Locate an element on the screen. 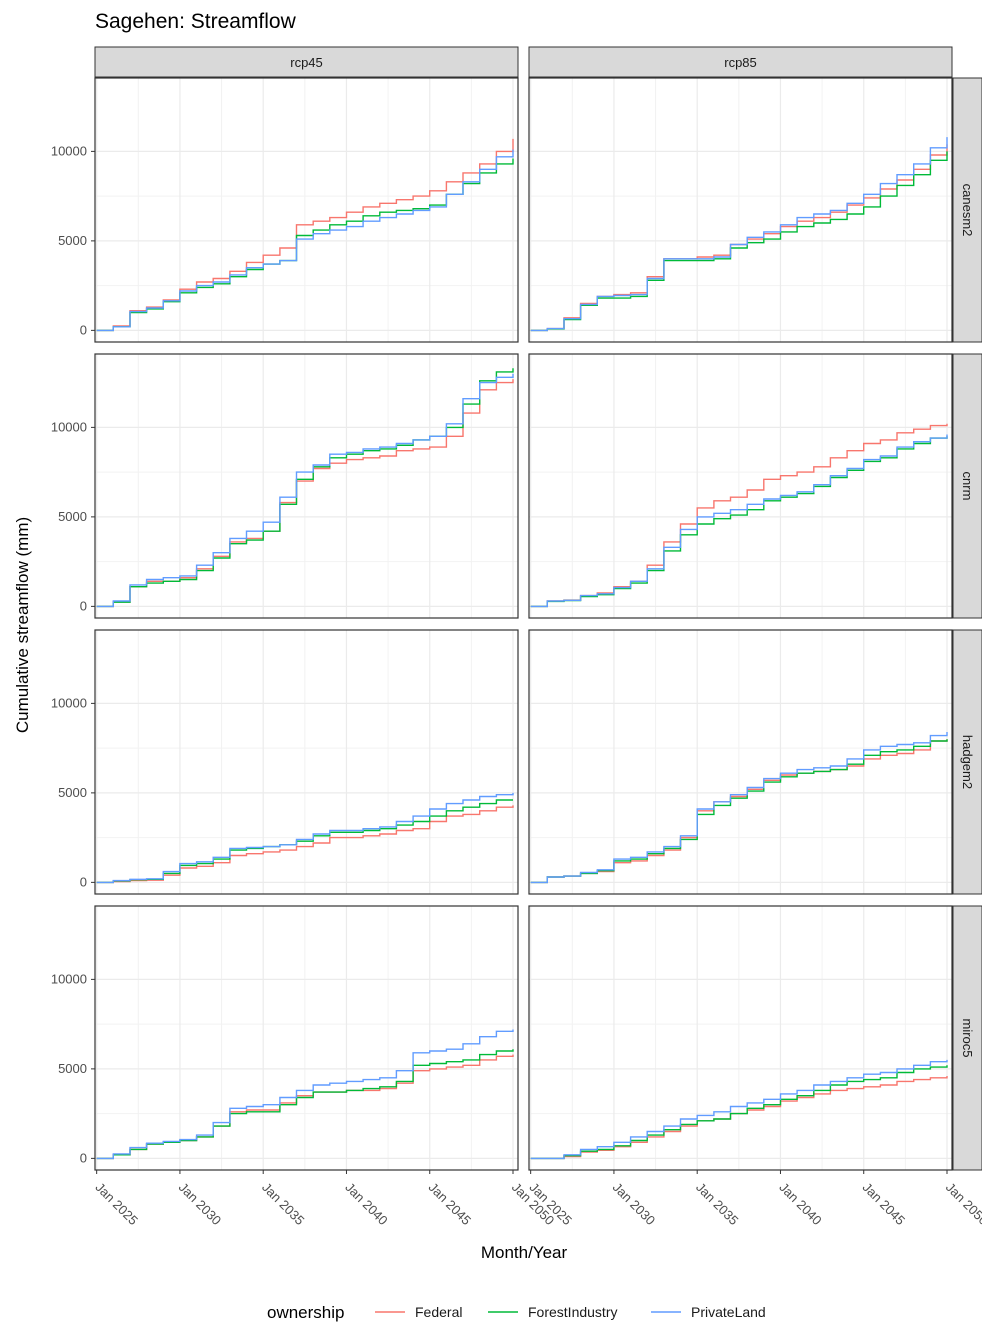 The height and width of the screenshot is (1322, 982). y-axis-title: Cumulative streamflow (mm) is located at coordinates (22, 625).